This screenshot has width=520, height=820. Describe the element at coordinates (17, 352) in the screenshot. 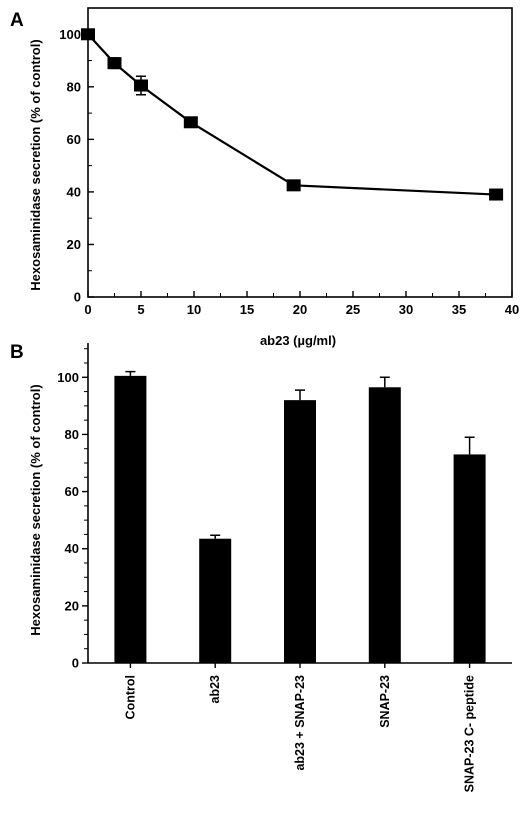

I see `panel-b-letter: B` at that location.